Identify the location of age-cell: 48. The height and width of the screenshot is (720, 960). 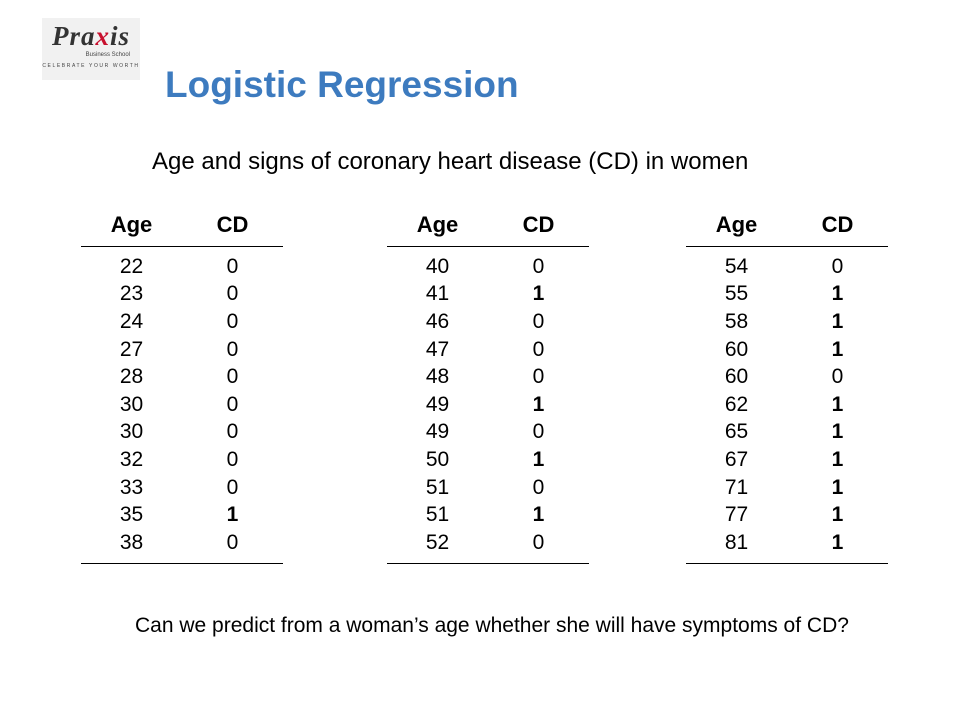
(437, 377).